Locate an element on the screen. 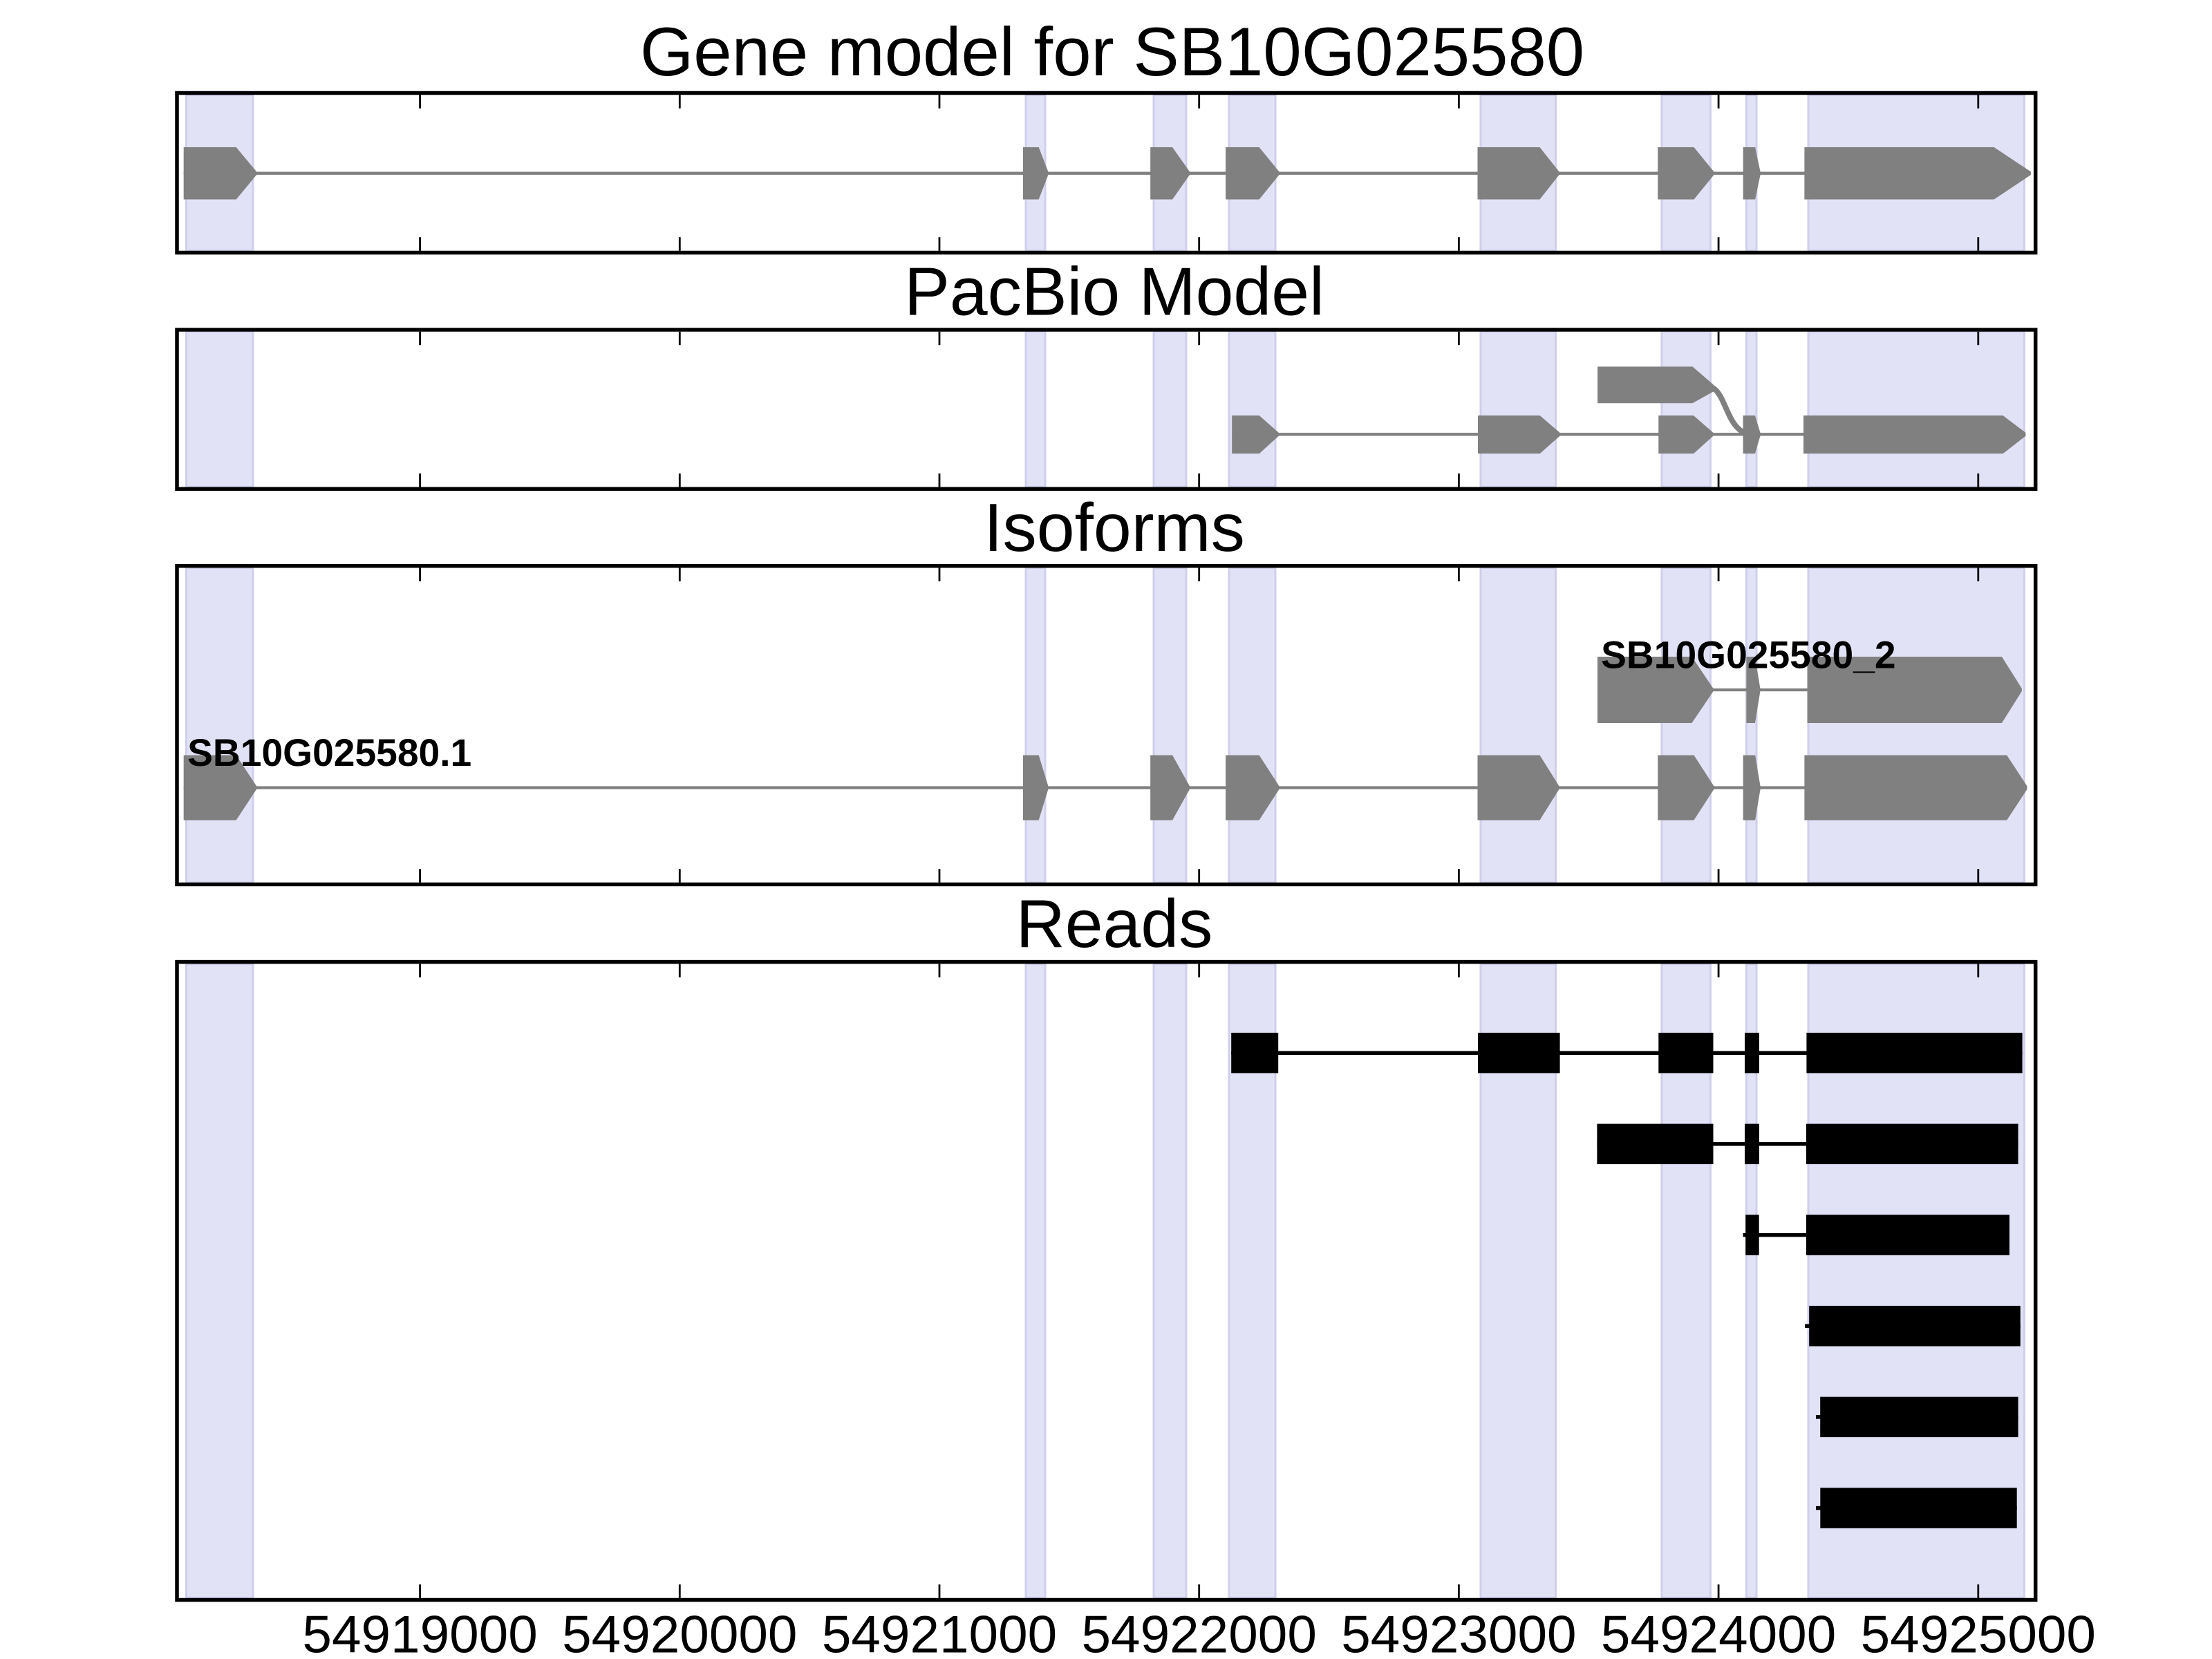 The image size is (2212, 1659). svg-text: Isoforms is located at coordinates (1114, 527).